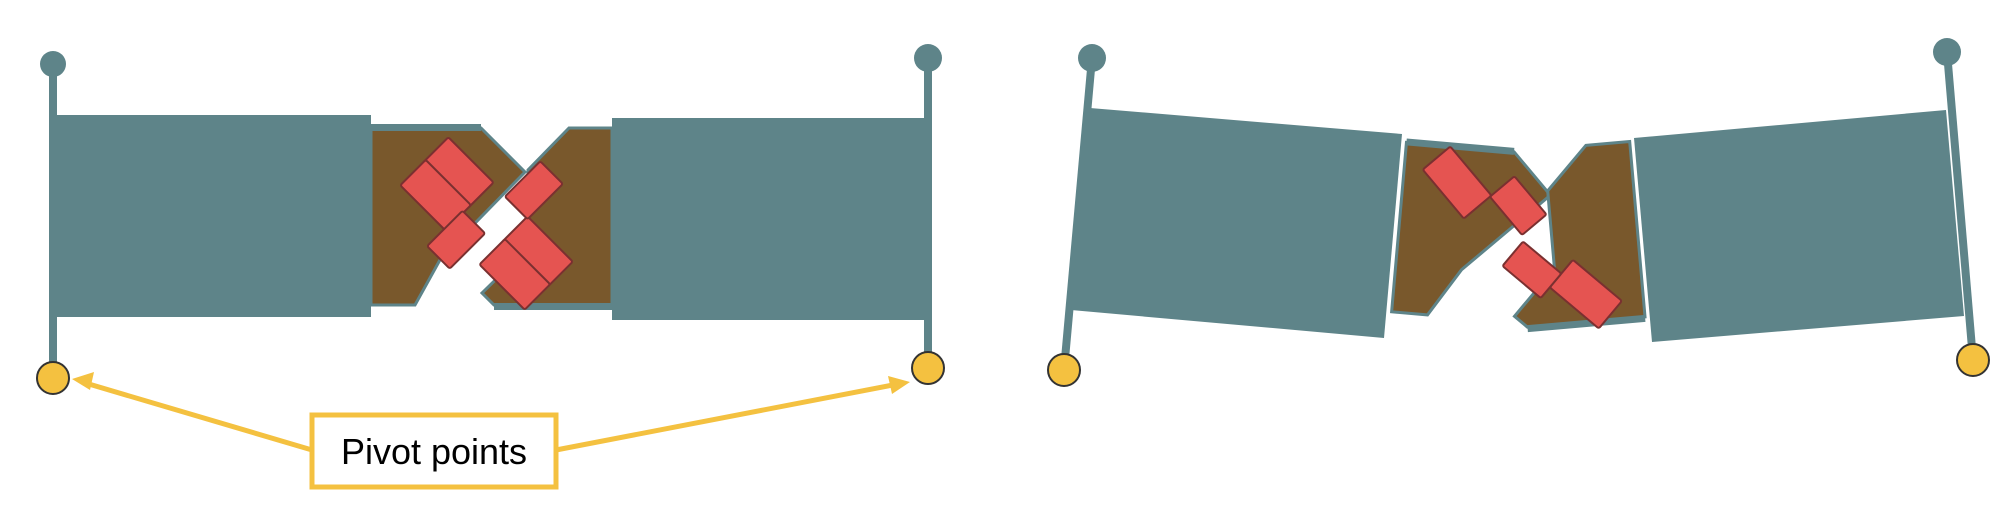 Image resolution: width=2016 pixels, height=508 pixels. What do you see at coordinates (770, 219) in the screenshot?
I see `left-plank-b` at bounding box center [770, 219].